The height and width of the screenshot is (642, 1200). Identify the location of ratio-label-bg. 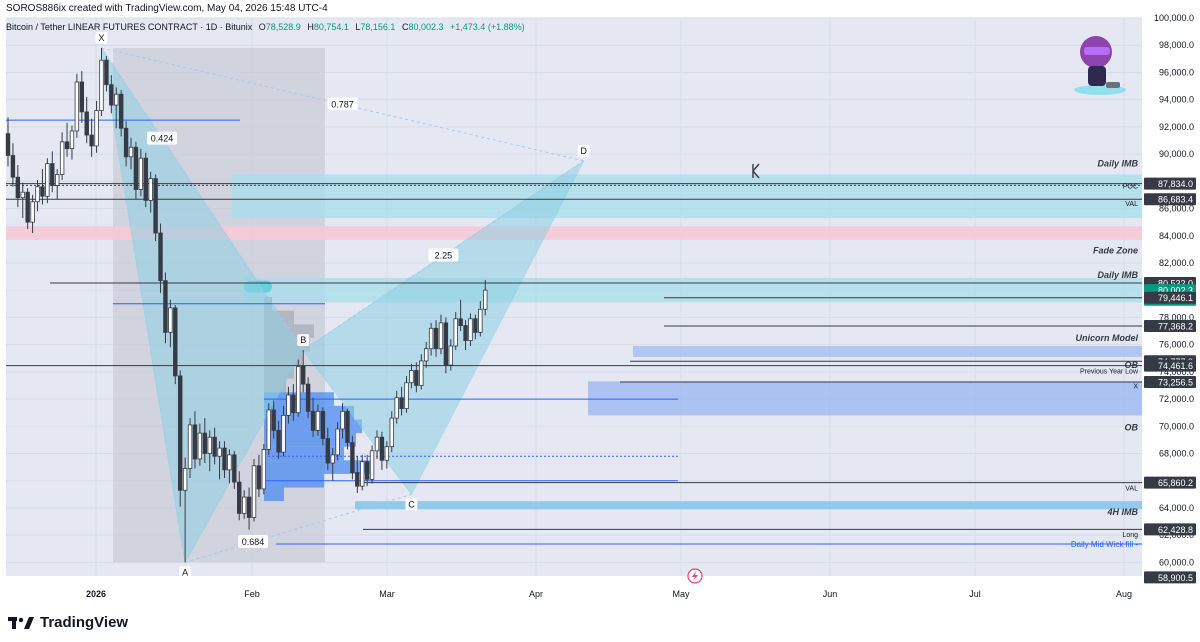
(342, 104).